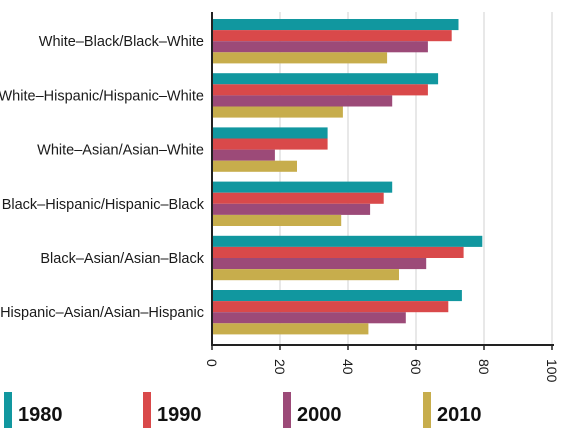 The height and width of the screenshot is (430, 561). I want to click on legend-swatch-2000, so click(287, 410).